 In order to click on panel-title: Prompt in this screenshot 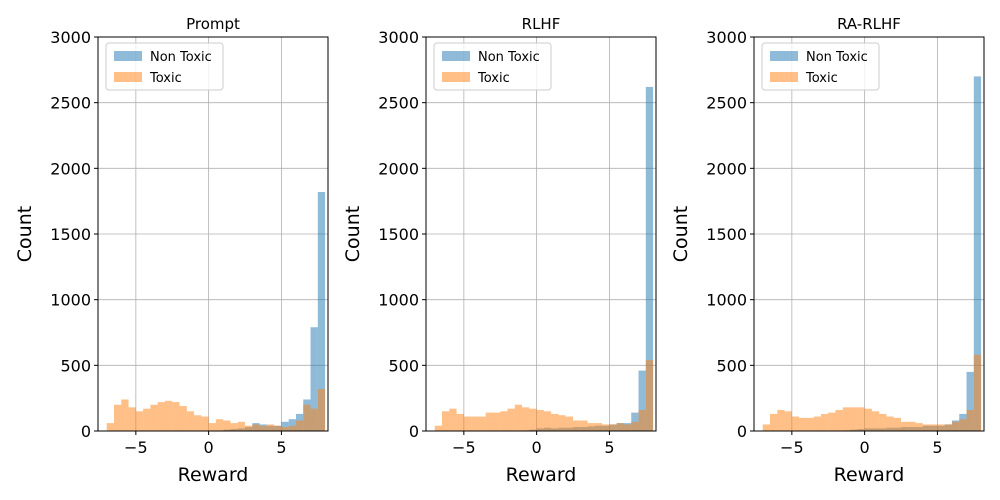, I will do `click(213, 24)`.